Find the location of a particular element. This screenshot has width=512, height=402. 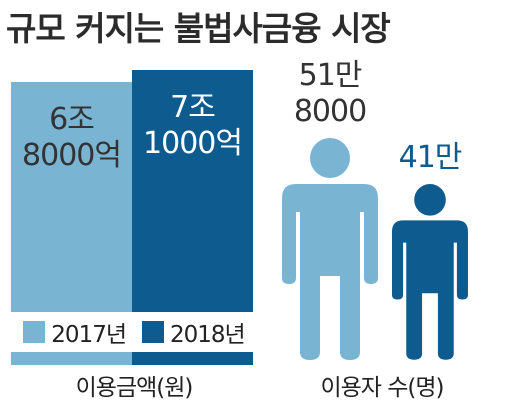

person-2018-icon is located at coordinates (430, 272).